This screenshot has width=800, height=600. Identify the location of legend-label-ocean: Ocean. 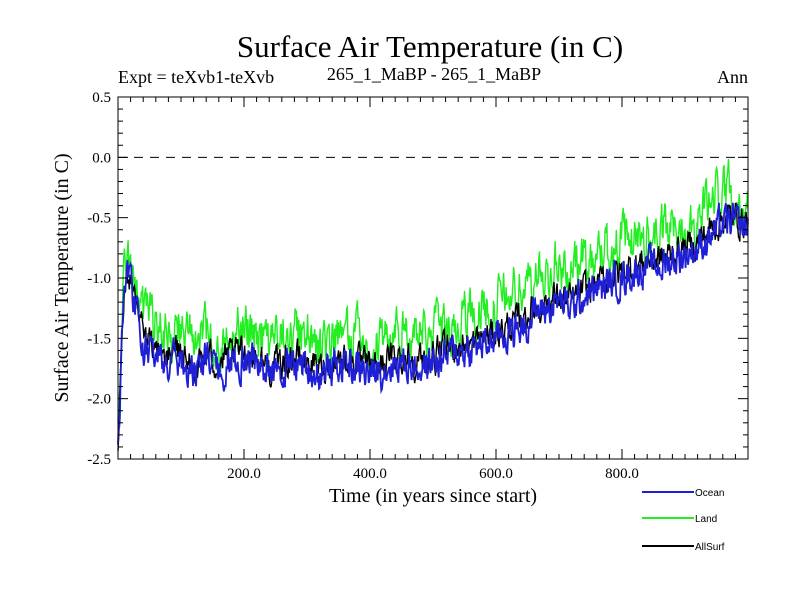
(709, 493).